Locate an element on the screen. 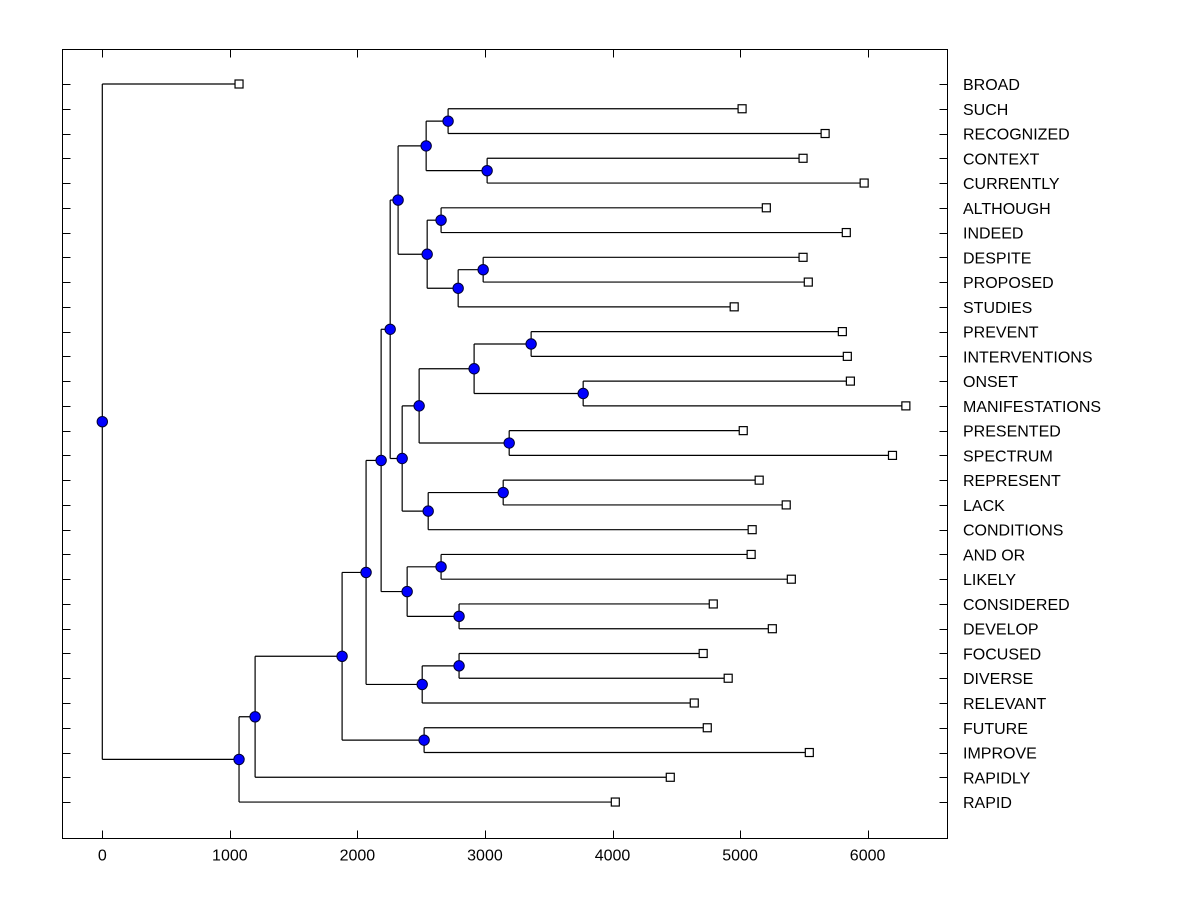 The image size is (1200, 900). leaf-label: CONSIDERED is located at coordinates (1016, 605).